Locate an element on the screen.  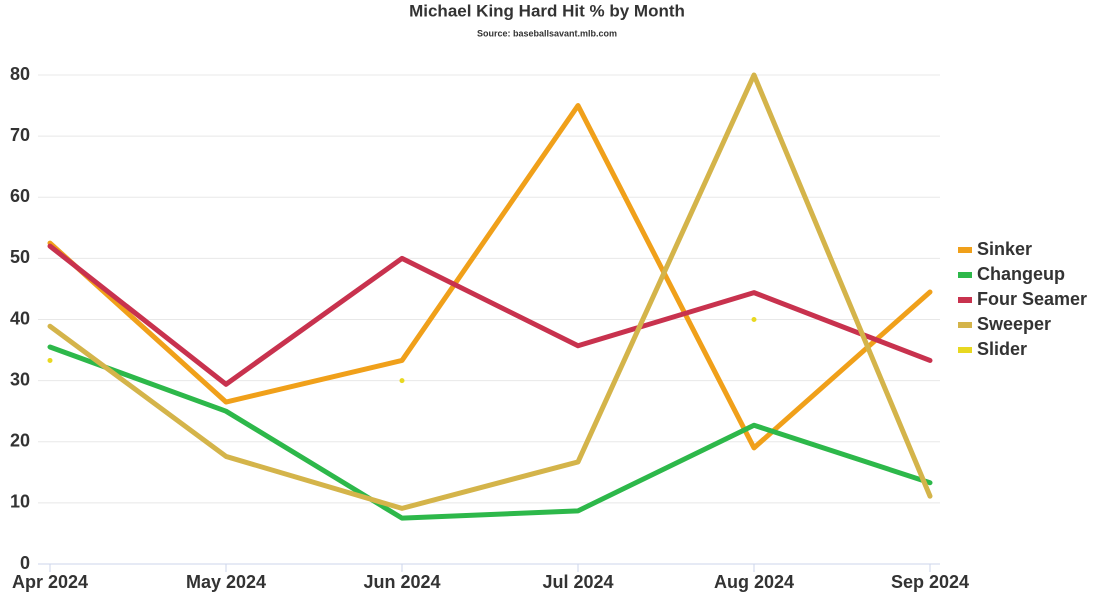
legend-label: Slider is located at coordinates (1002, 349).